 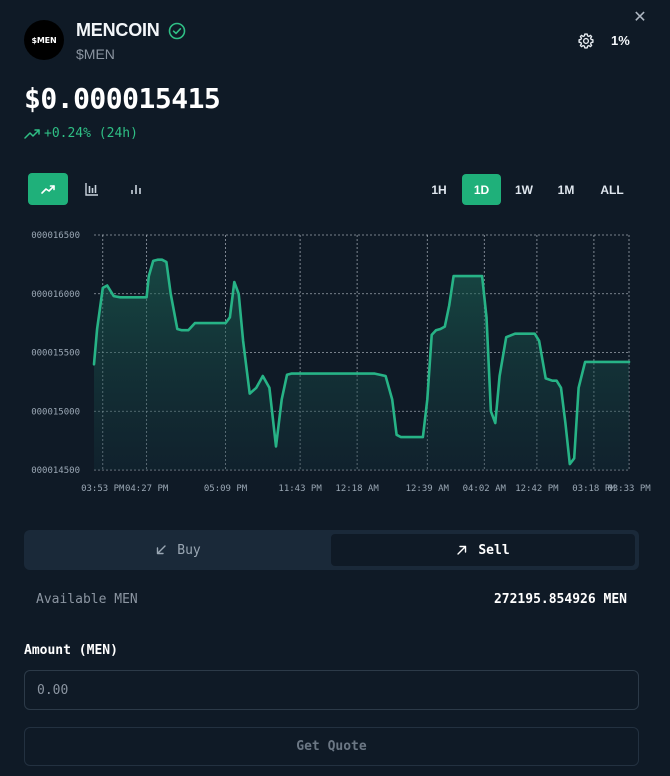 I want to click on x-tick-label: 11:43 PM, so click(x=300, y=489).